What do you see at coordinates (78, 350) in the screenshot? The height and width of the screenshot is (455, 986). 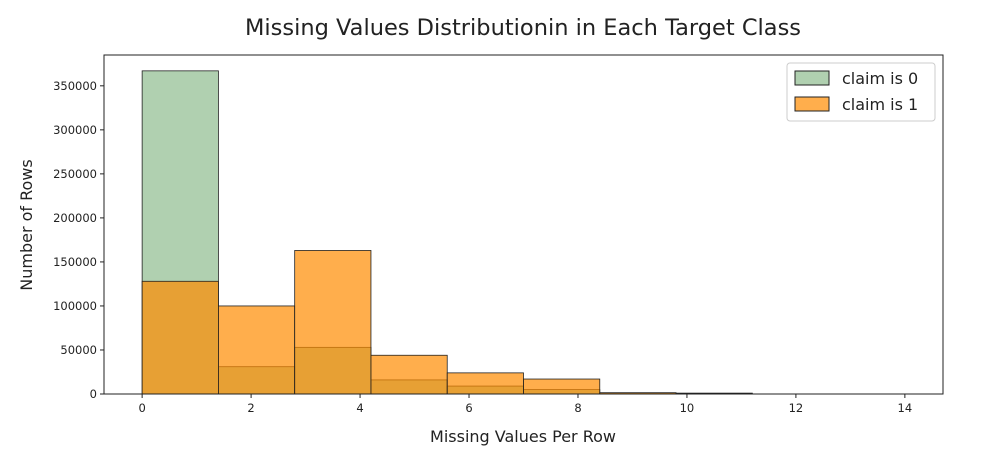 I see `y-tick-label: 50000` at bounding box center [78, 350].